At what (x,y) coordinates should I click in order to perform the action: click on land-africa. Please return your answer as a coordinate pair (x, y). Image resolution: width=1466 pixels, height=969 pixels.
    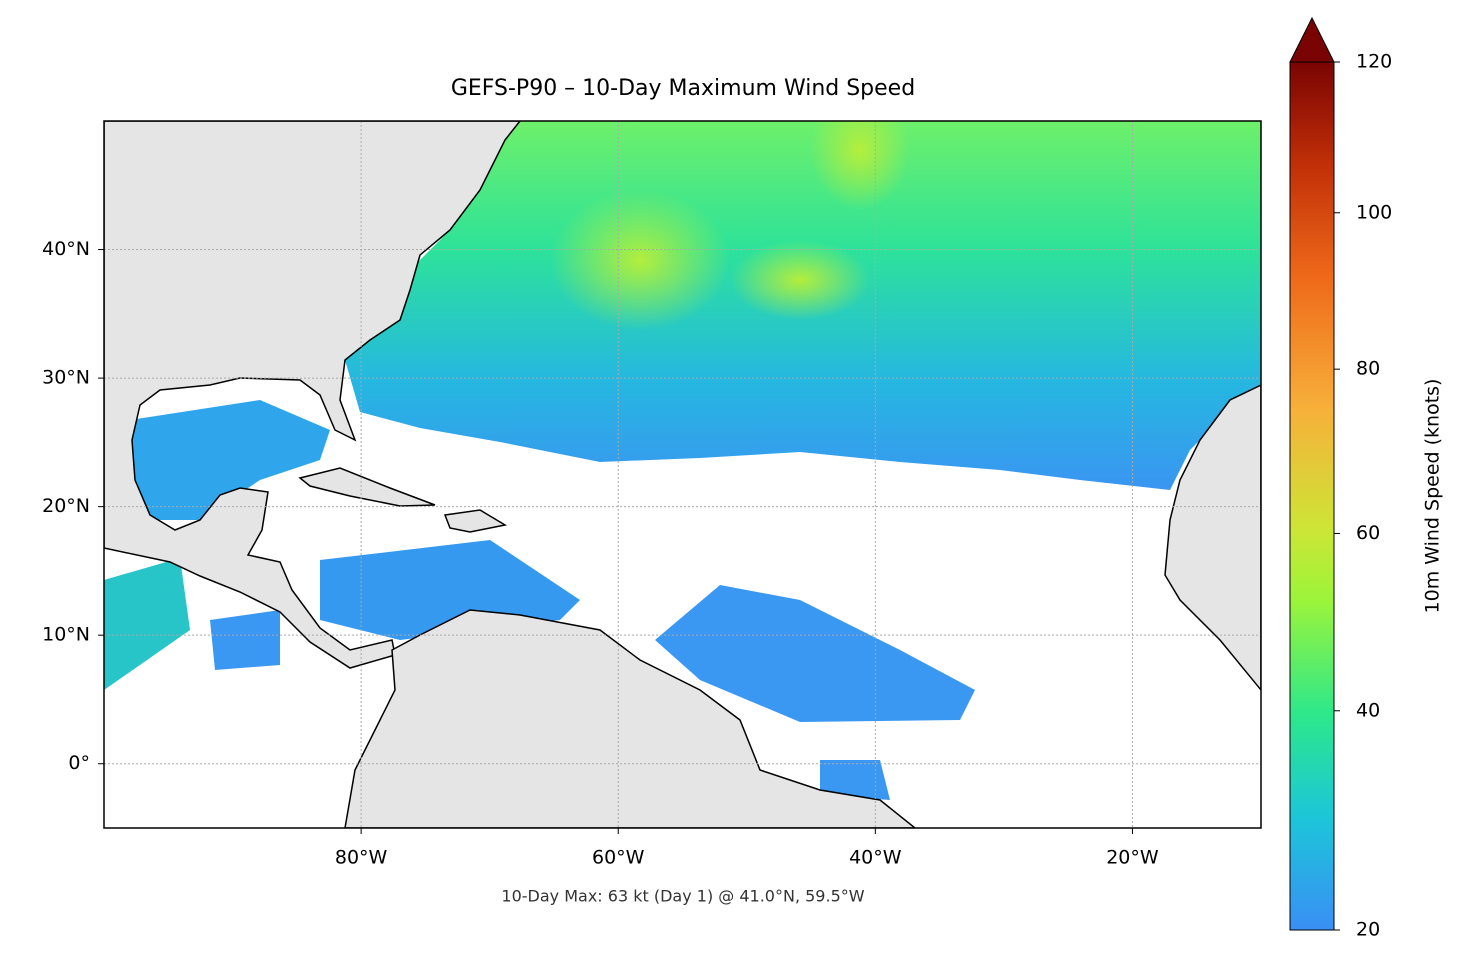
    Looking at the image, I should click on (1212, 538).